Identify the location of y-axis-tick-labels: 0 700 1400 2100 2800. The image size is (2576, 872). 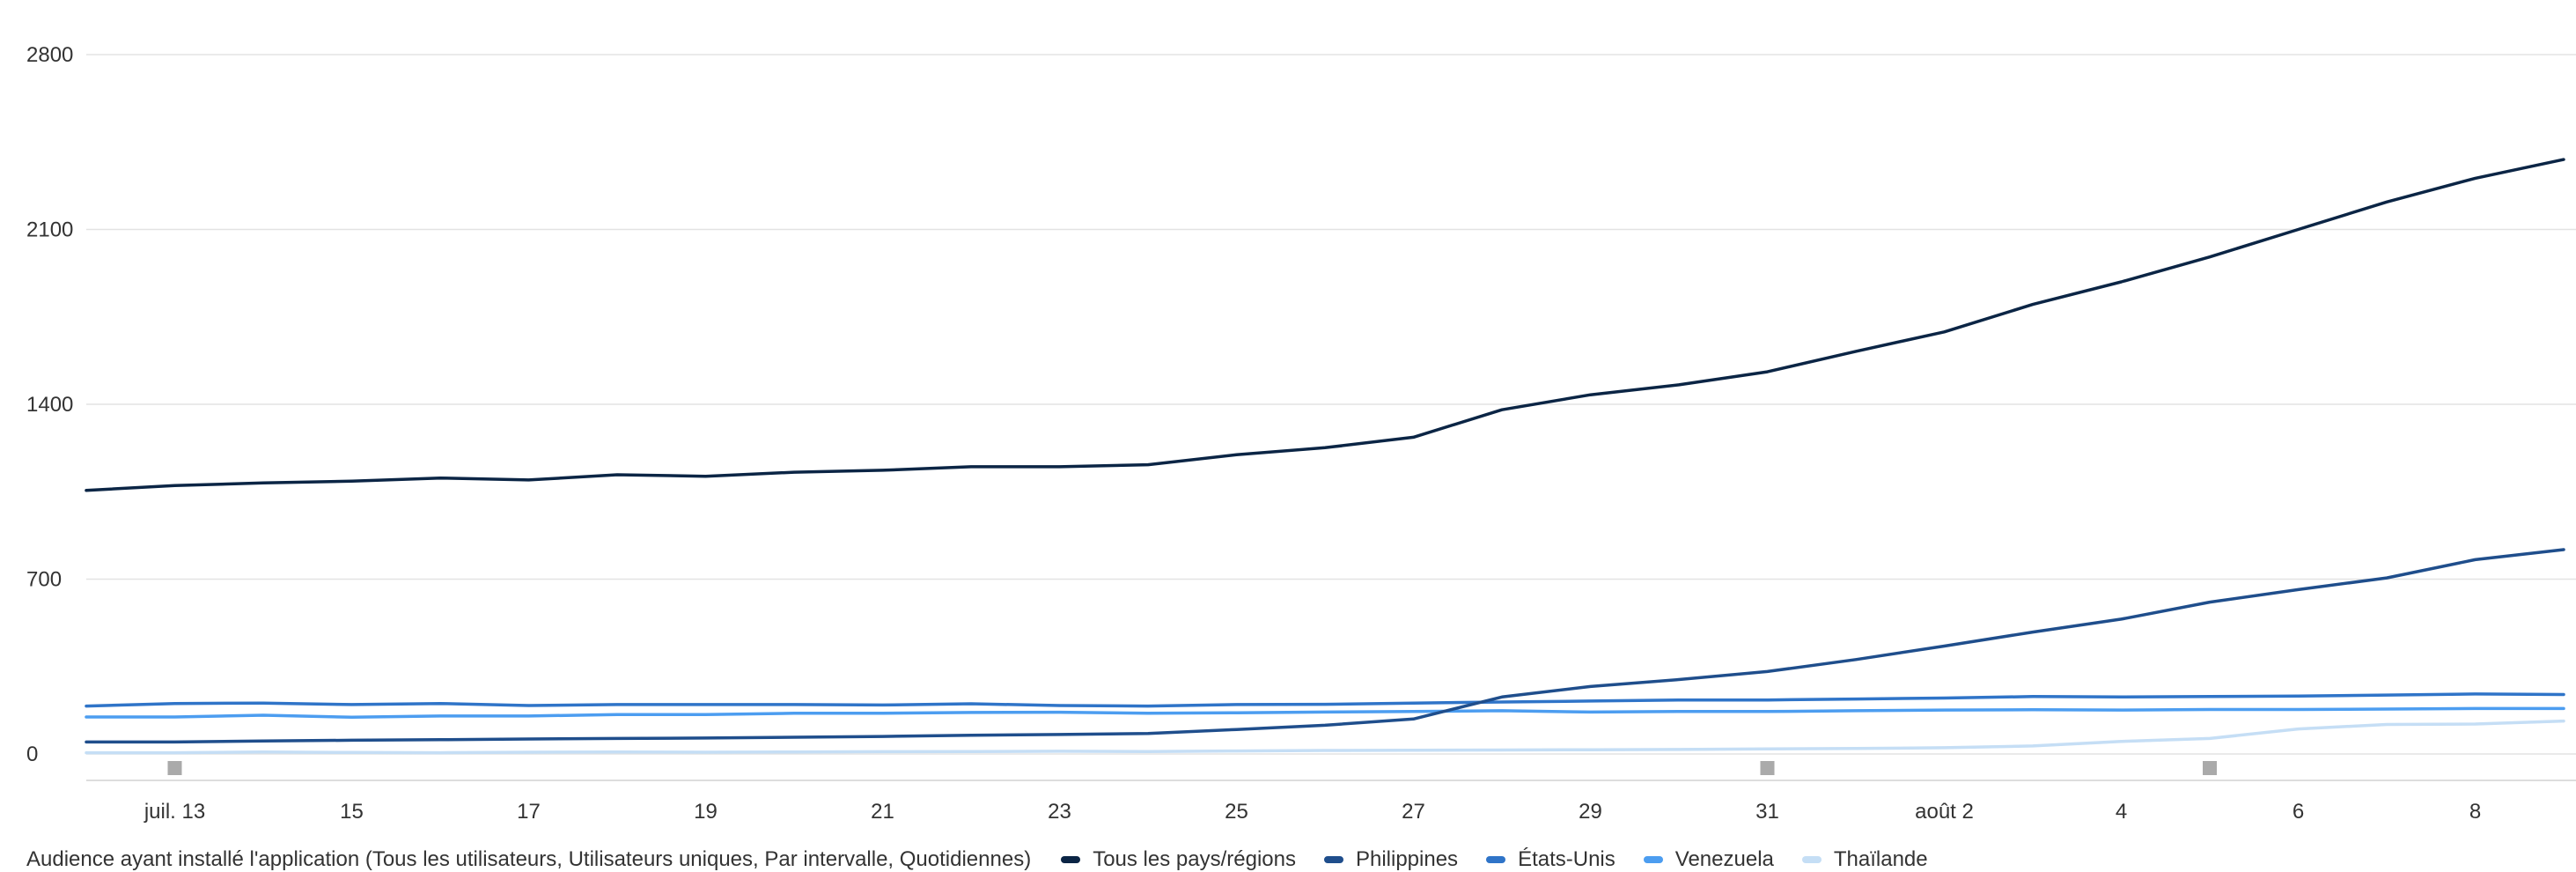
(50, 404).